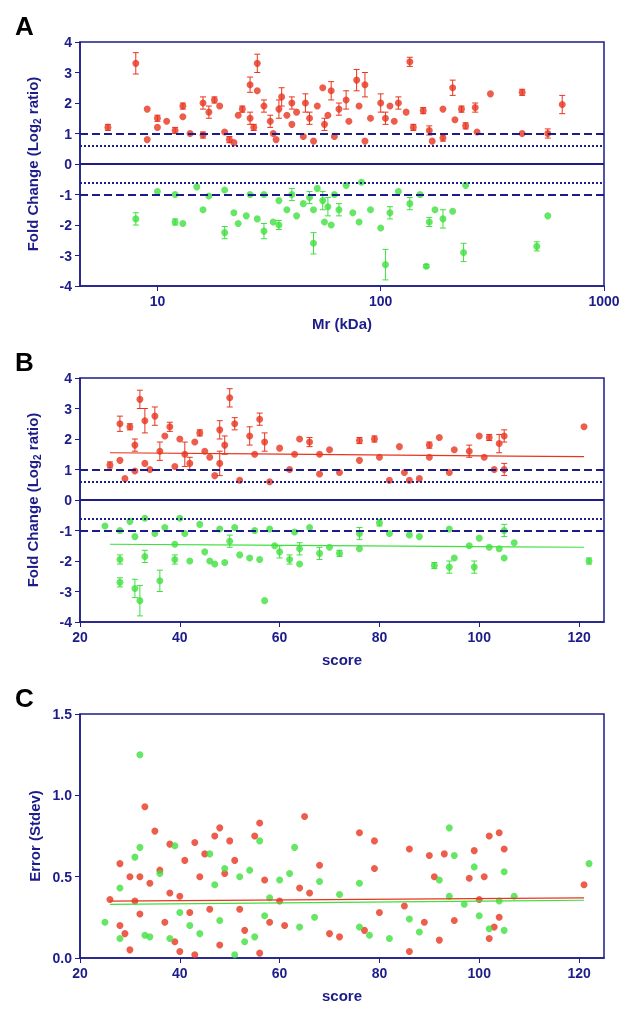 The height and width of the screenshot is (1032, 634). What do you see at coordinates (604, 301) in the screenshot?
I see `x-tick-label: 1000` at bounding box center [604, 301].